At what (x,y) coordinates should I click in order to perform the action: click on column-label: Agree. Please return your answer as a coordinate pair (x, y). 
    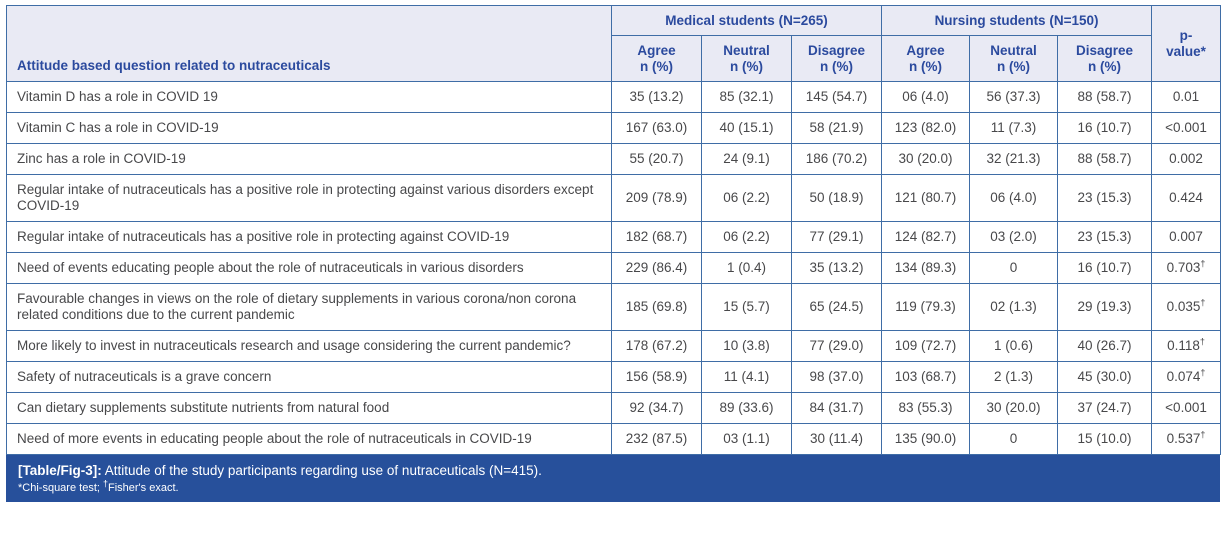
    Looking at the image, I should click on (925, 50).